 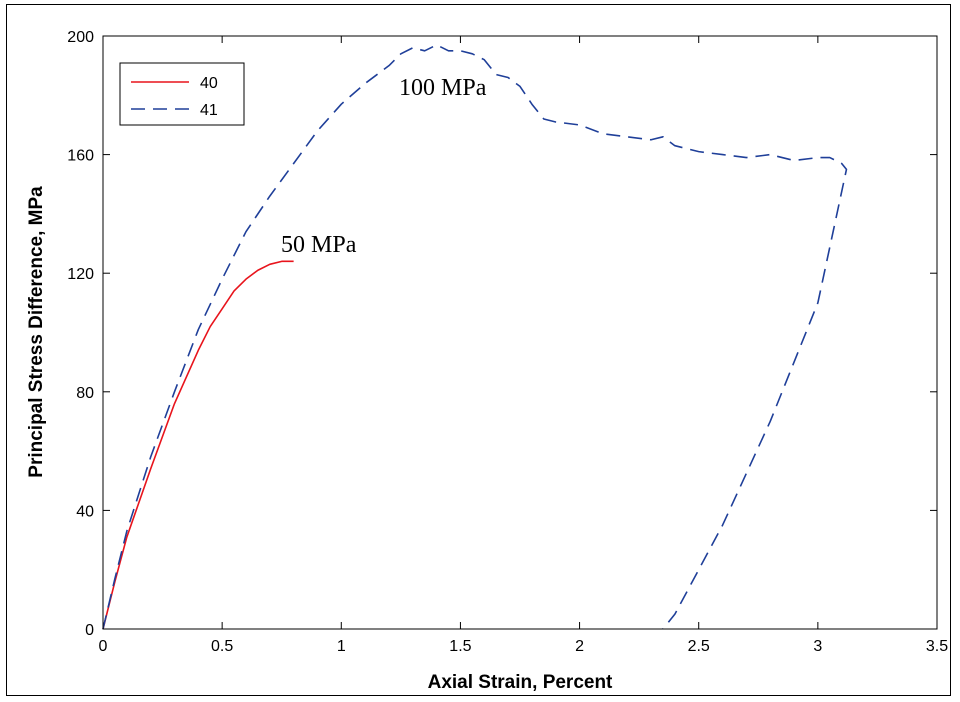 What do you see at coordinates (817, 646) in the screenshot?
I see `x-tick-label: 3` at bounding box center [817, 646].